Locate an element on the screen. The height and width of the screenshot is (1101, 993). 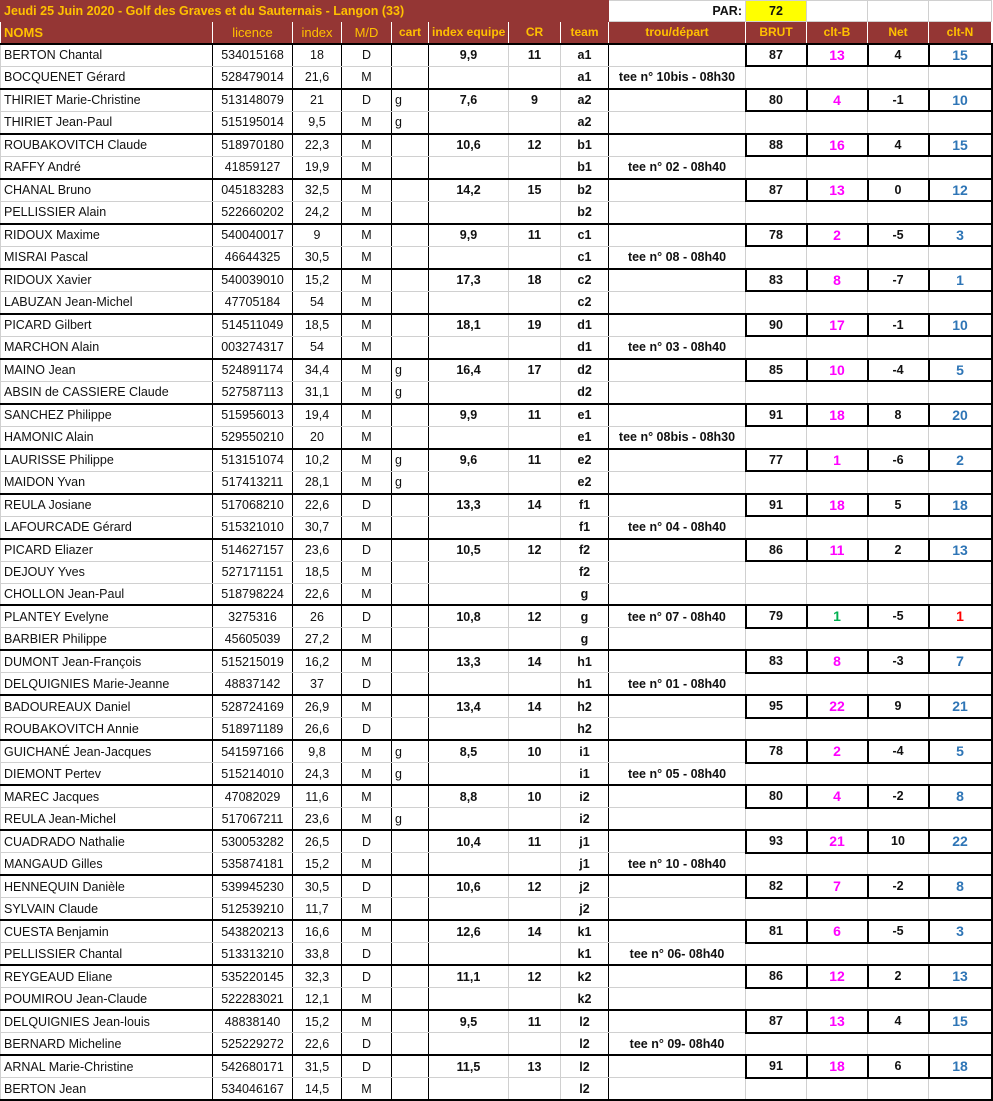
cell-net: 9 is located at coordinates (898, 706).